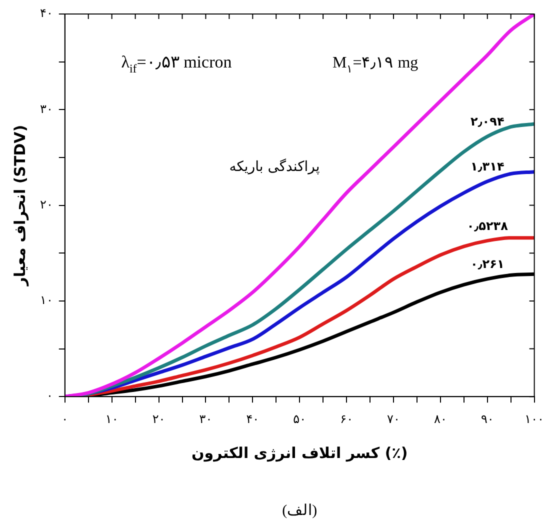 This screenshot has height=529, width=554. I want to click on text: (الف), so click(300, 511).